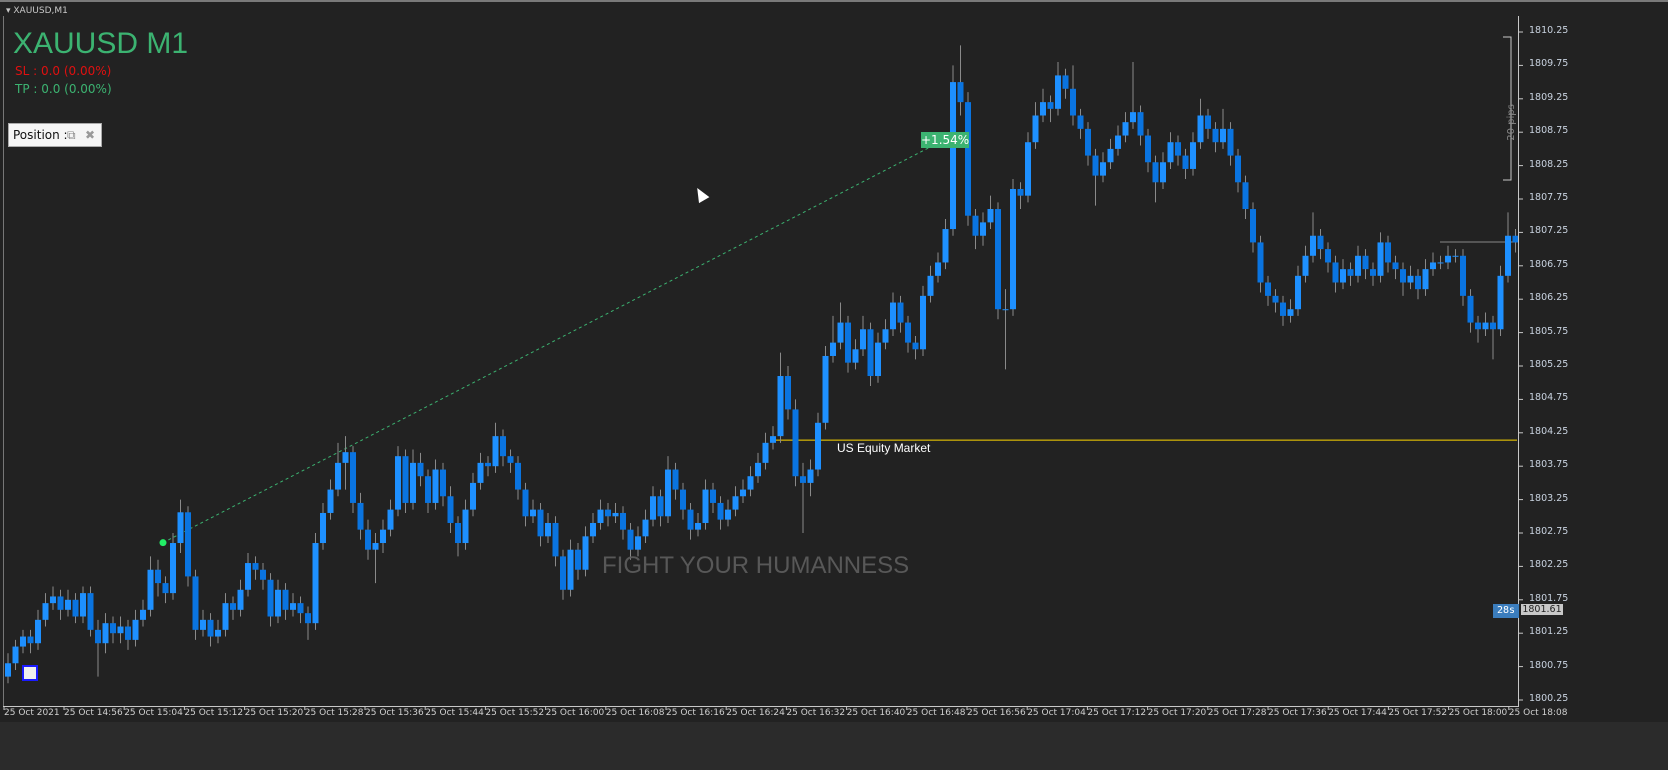 This screenshot has height=770, width=1668. I want to click on restore-icon: ⧉, so click(71, 135).